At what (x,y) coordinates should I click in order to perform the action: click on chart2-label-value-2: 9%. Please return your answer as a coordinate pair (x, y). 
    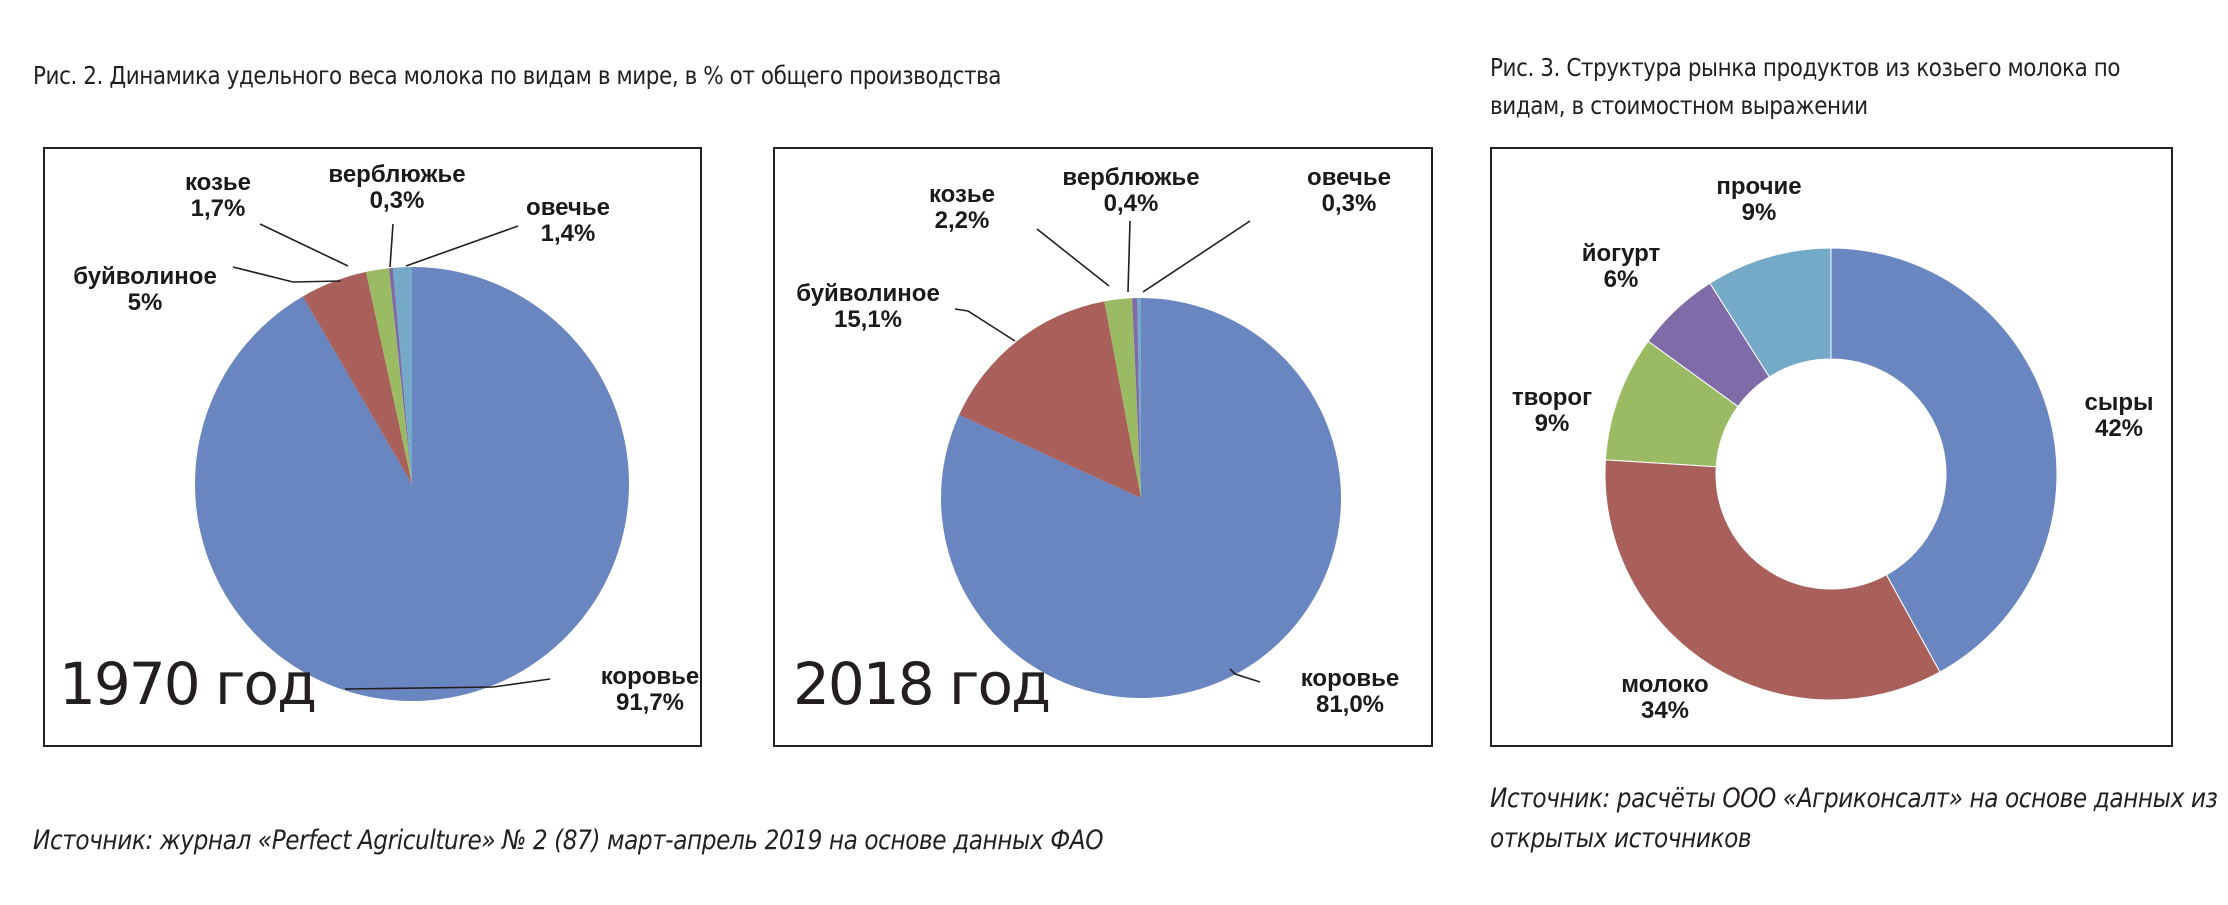
    Looking at the image, I should click on (1552, 423).